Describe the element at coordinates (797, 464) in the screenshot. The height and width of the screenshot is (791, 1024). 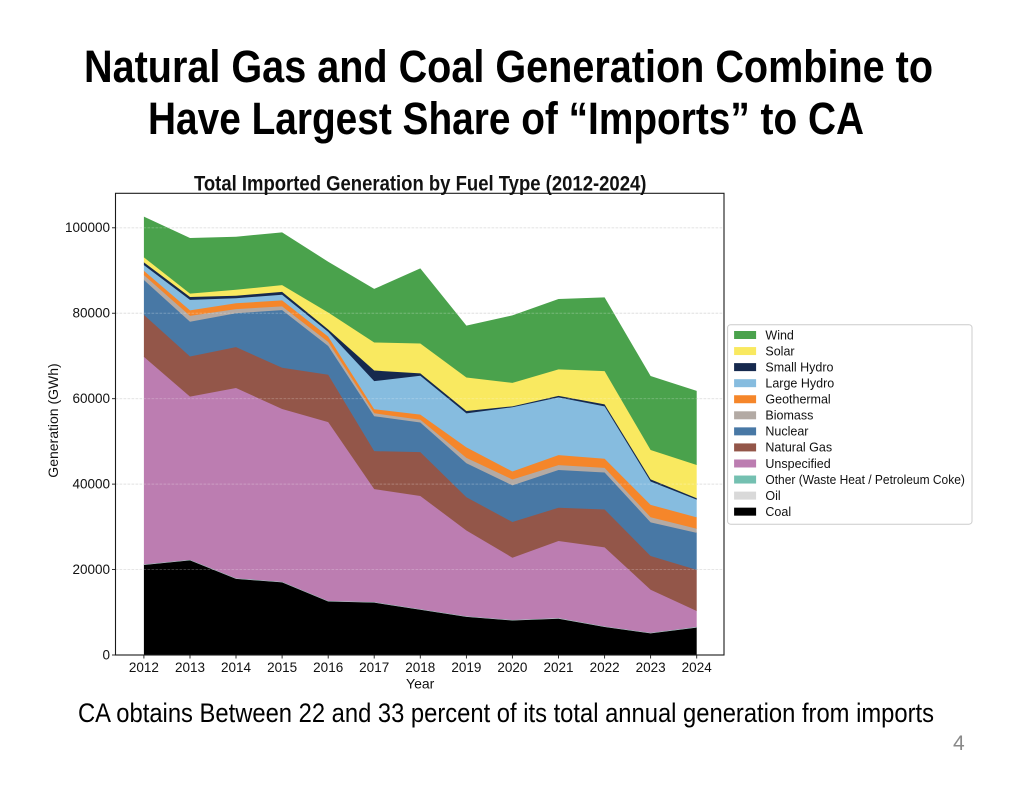
I see `svg-text: Unspecified` at that location.